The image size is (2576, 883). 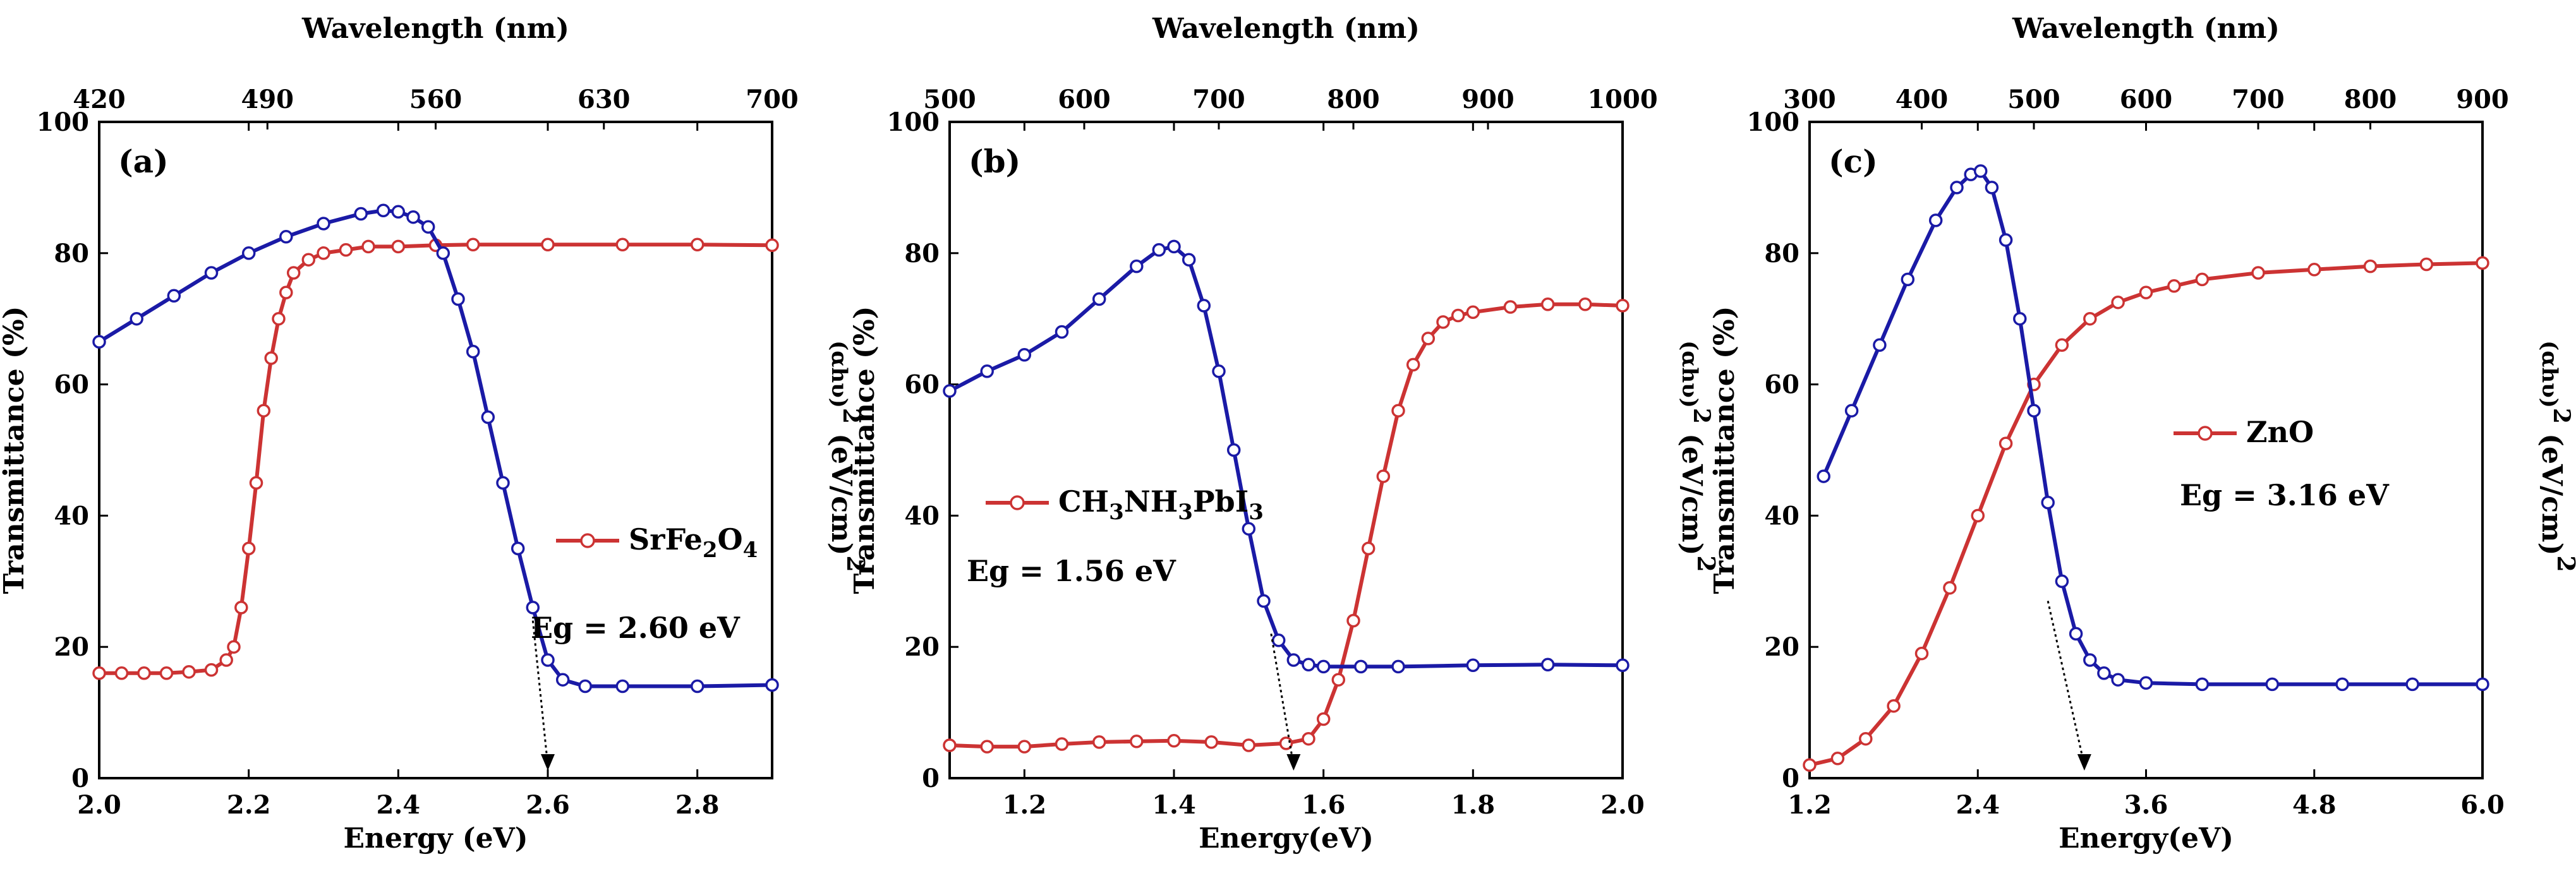 What do you see at coordinates (1083, 501) in the screenshot?
I see `legend-label-text: CH` at bounding box center [1083, 501].